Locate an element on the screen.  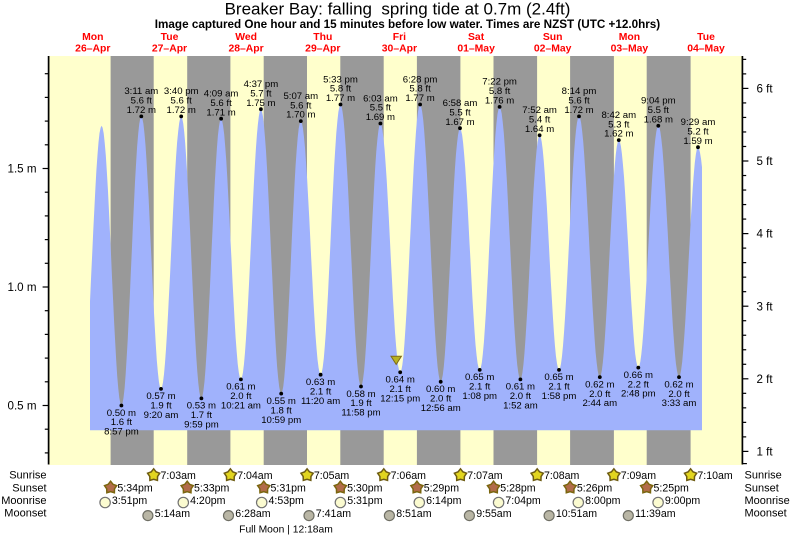
svg-text: 6:28am is located at coordinates (253, 514).